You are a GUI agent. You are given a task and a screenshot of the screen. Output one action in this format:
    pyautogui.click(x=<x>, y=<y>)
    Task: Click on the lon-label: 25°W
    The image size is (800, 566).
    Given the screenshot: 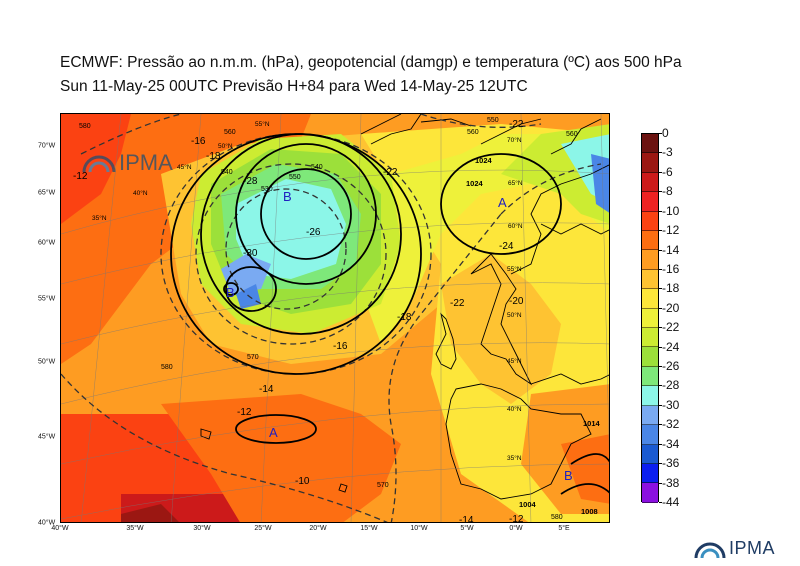 What is the action you would take?
    pyautogui.click(x=263, y=528)
    